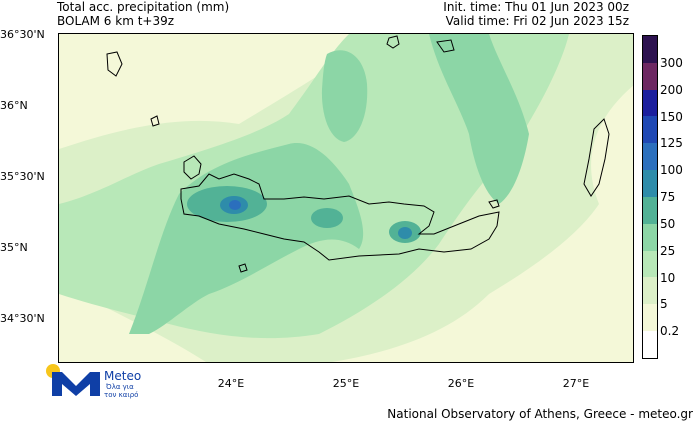  What do you see at coordinates (537, 21) in the screenshot?
I see `valid-time-label: Valid time: Fri 02 Jun 2023 15z` at bounding box center [537, 21].